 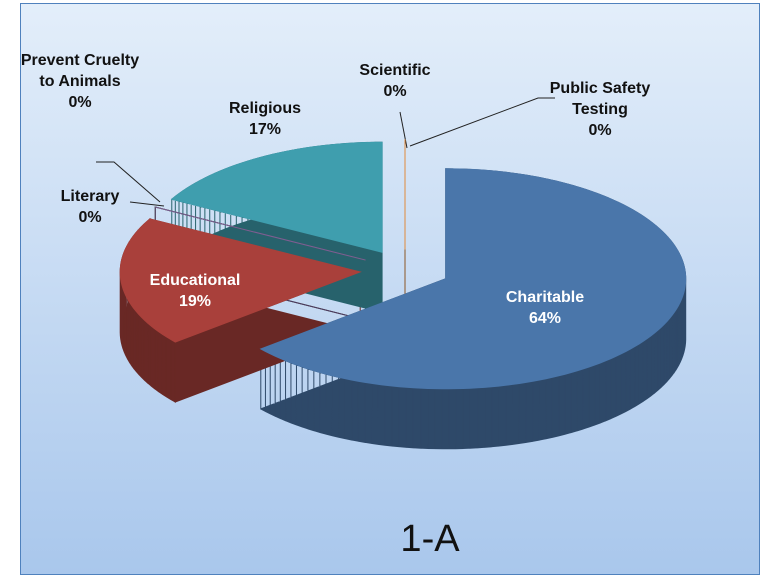 What do you see at coordinates (395, 81) in the screenshot?
I see `slice-label: Scientific 0%` at bounding box center [395, 81].